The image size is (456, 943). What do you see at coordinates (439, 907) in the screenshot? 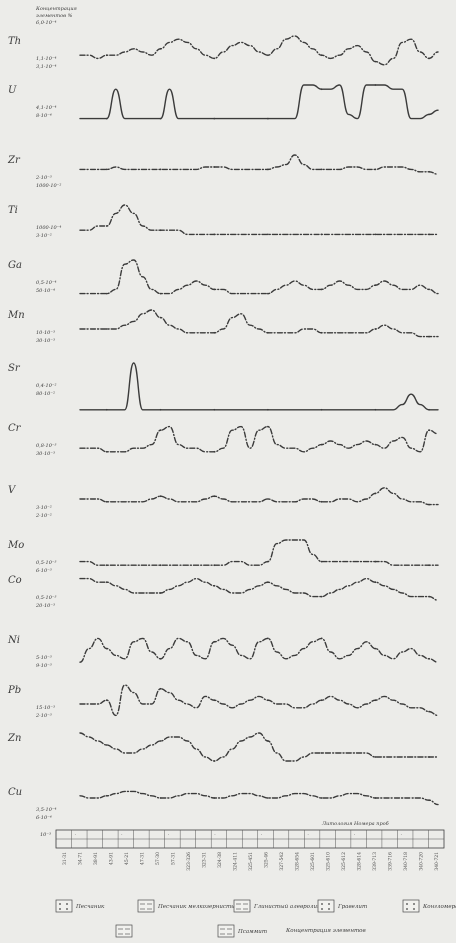
I see `legend-label: Конгломерат` at bounding box center [439, 907].